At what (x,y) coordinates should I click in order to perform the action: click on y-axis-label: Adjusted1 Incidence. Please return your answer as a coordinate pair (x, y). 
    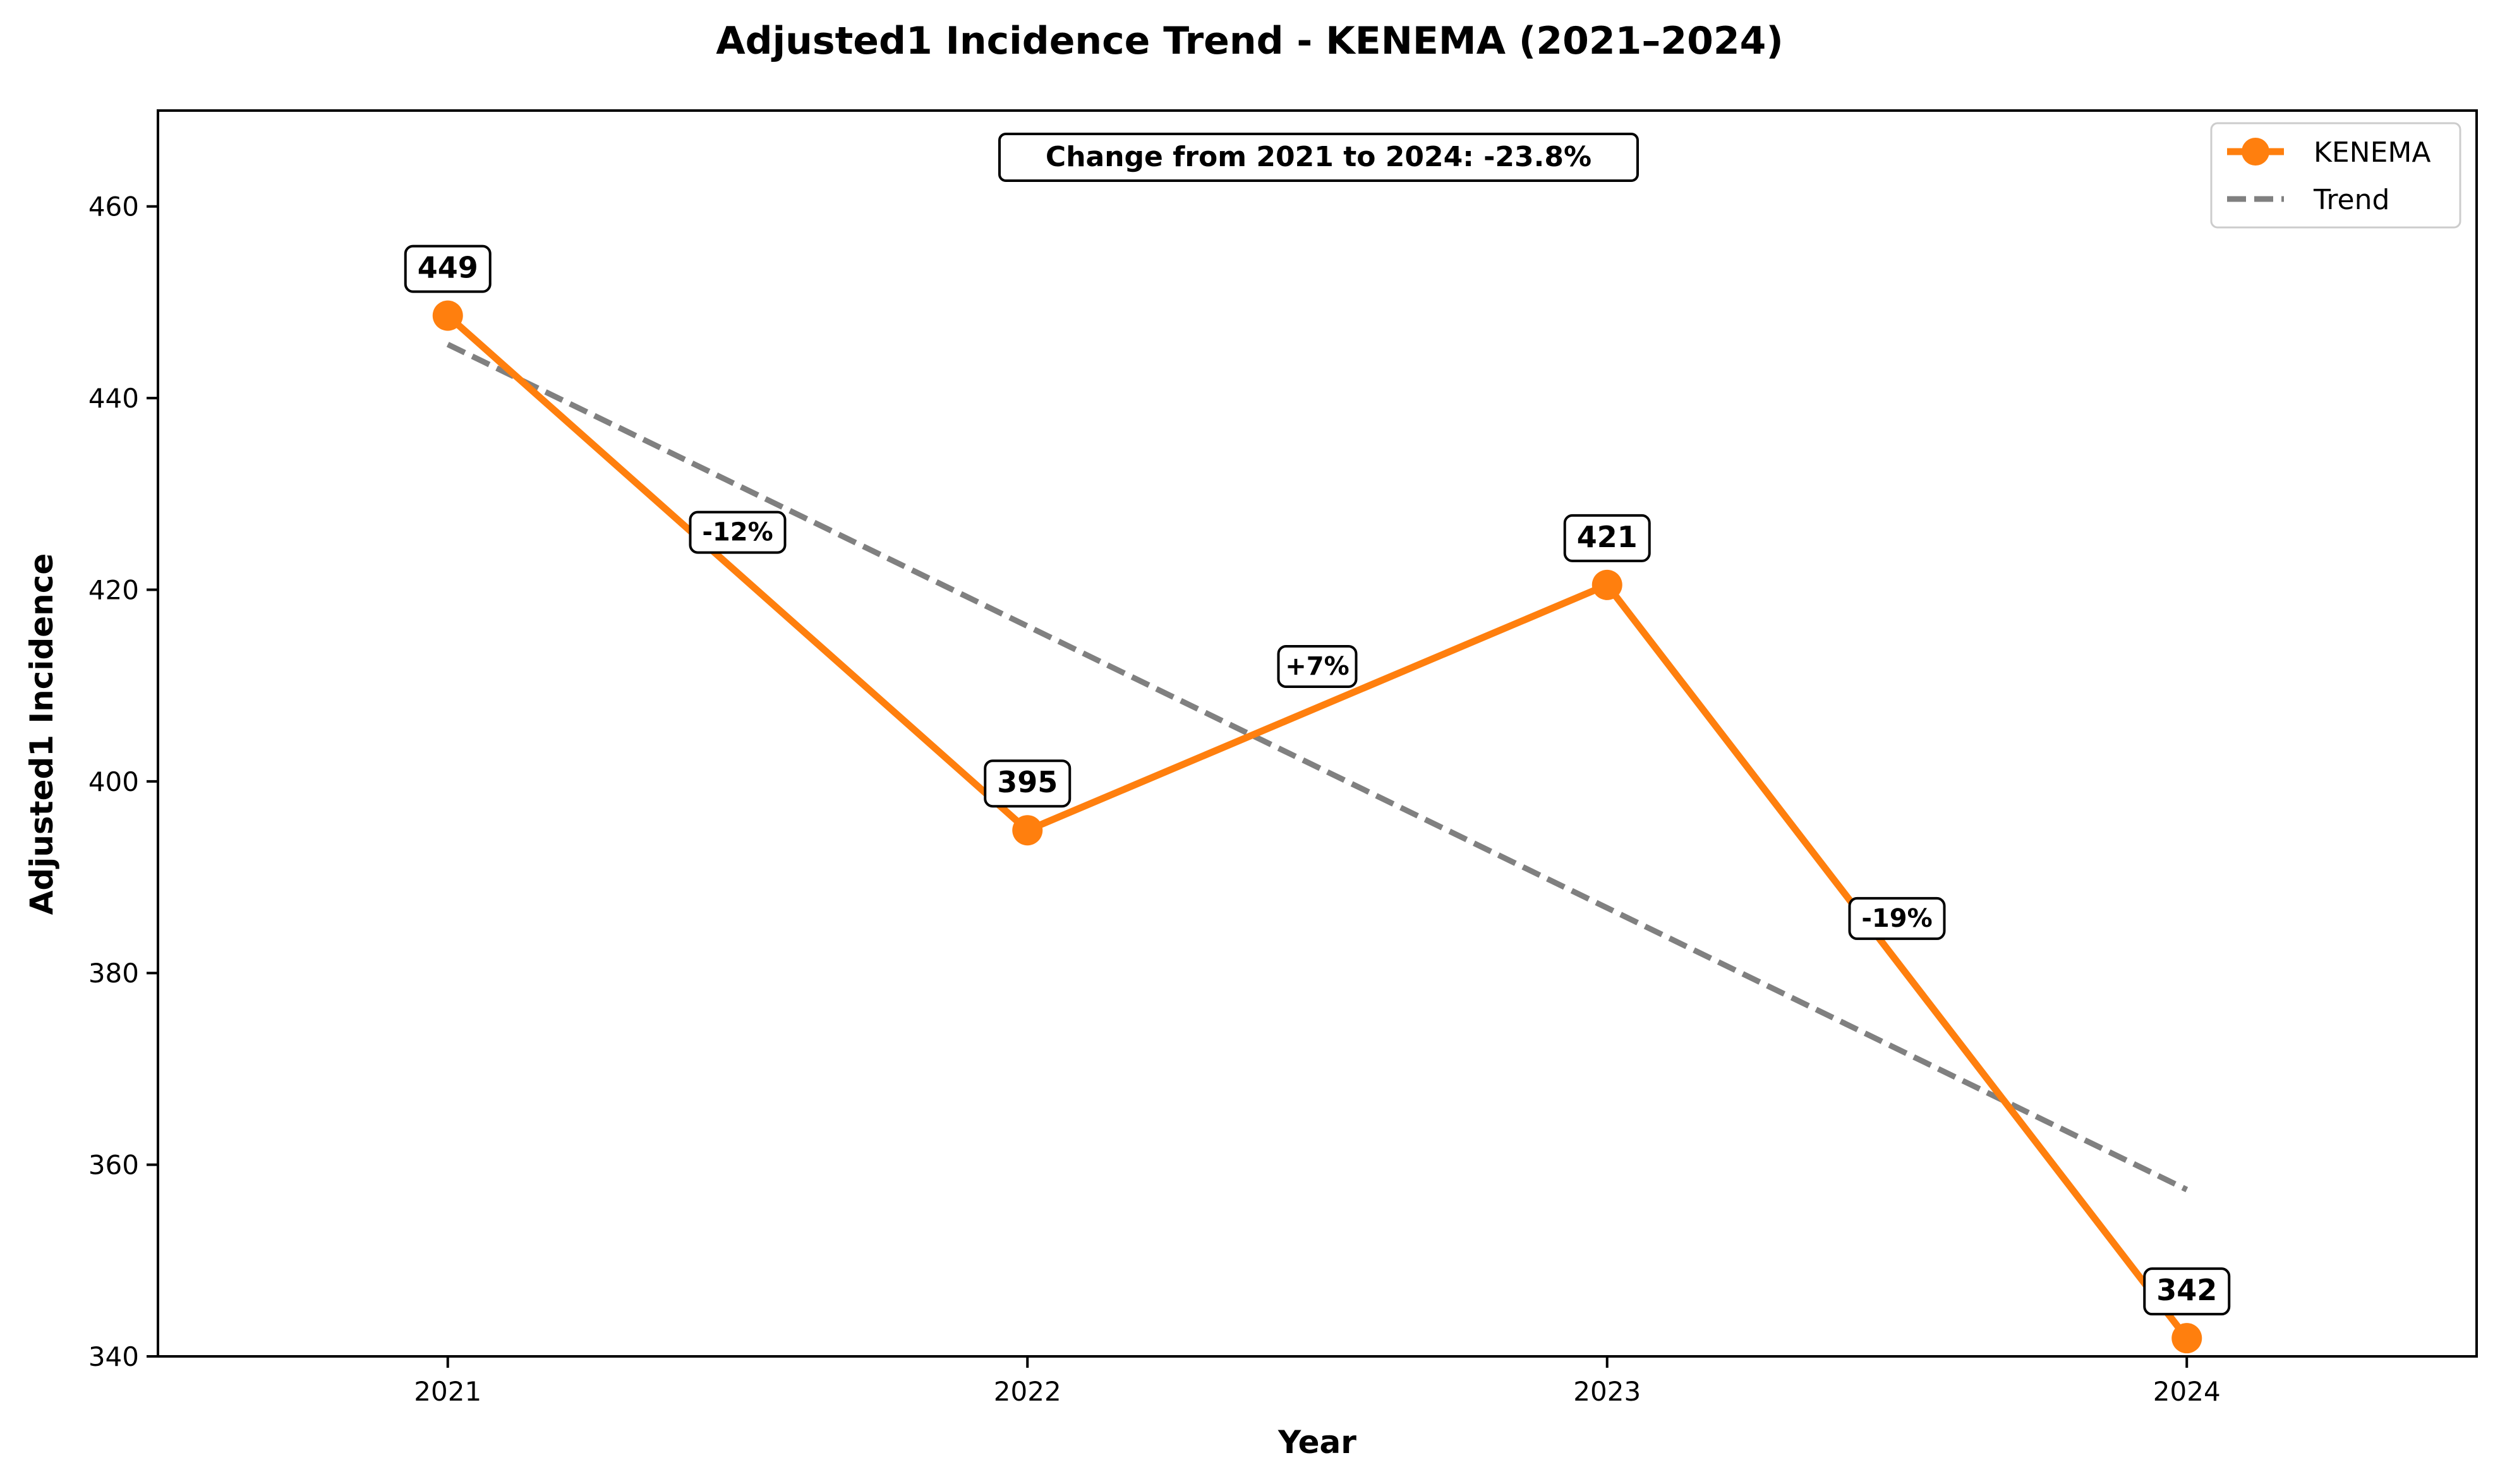
    Looking at the image, I should click on (41, 734).